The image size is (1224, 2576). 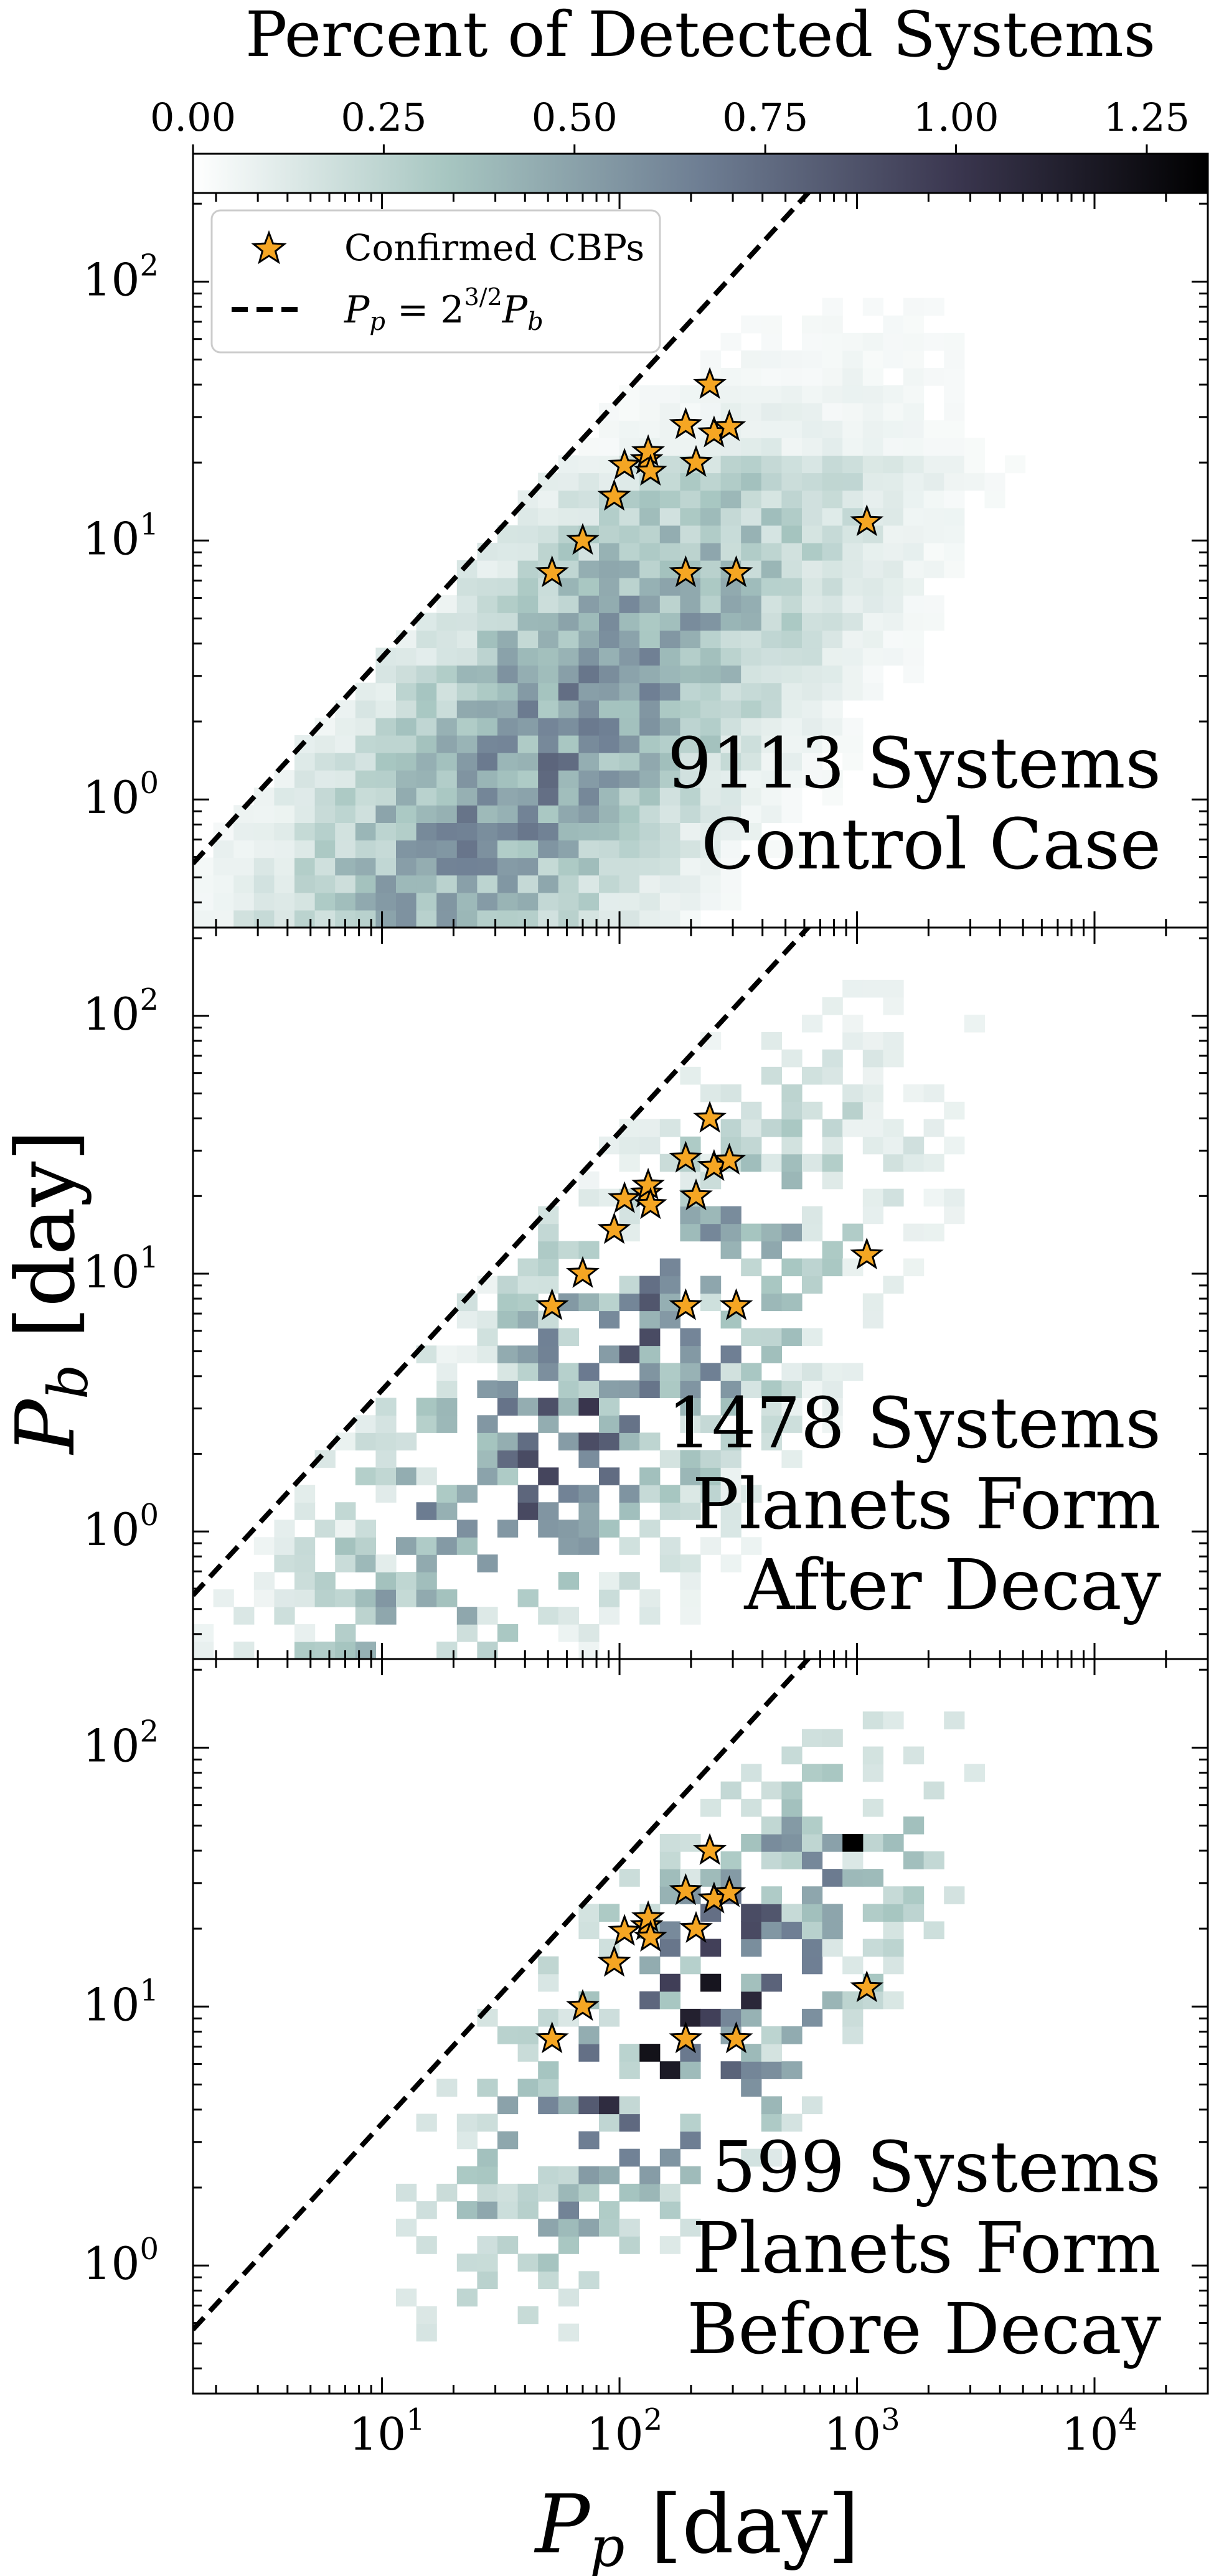 What do you see at coordinates (121, 2261) in the screenshot?
I see `y-tick-label: 100` at bounding box center [121, 2261].